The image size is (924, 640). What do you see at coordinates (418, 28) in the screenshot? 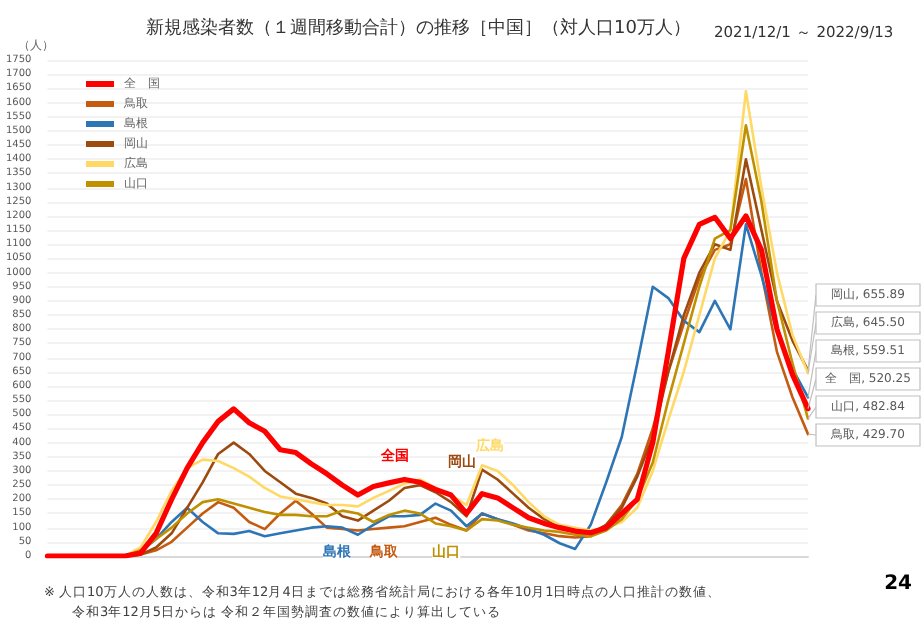
I see `chart-title: 新規感染者数（１週間移動合計）の推移［中国］（対人口10万人）` at bounding box center [418, 28].